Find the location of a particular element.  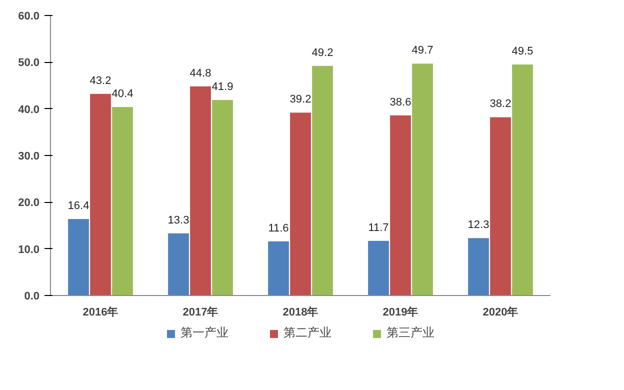

y-tick-label: 50.0 is located at coordinates (29, 63).